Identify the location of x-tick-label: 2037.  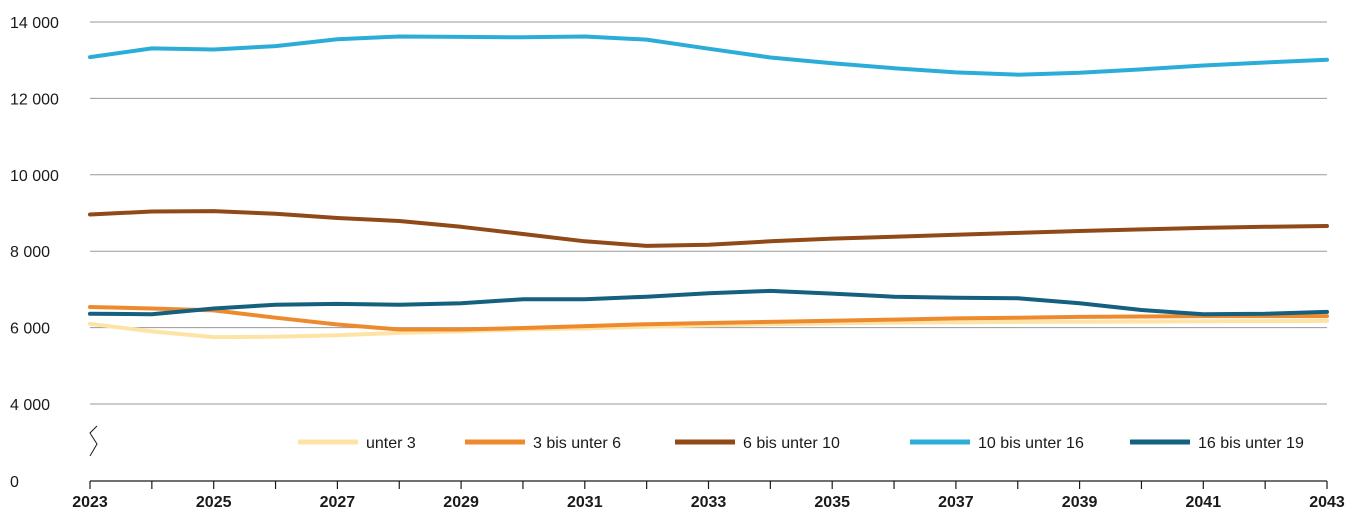
(956, 502).